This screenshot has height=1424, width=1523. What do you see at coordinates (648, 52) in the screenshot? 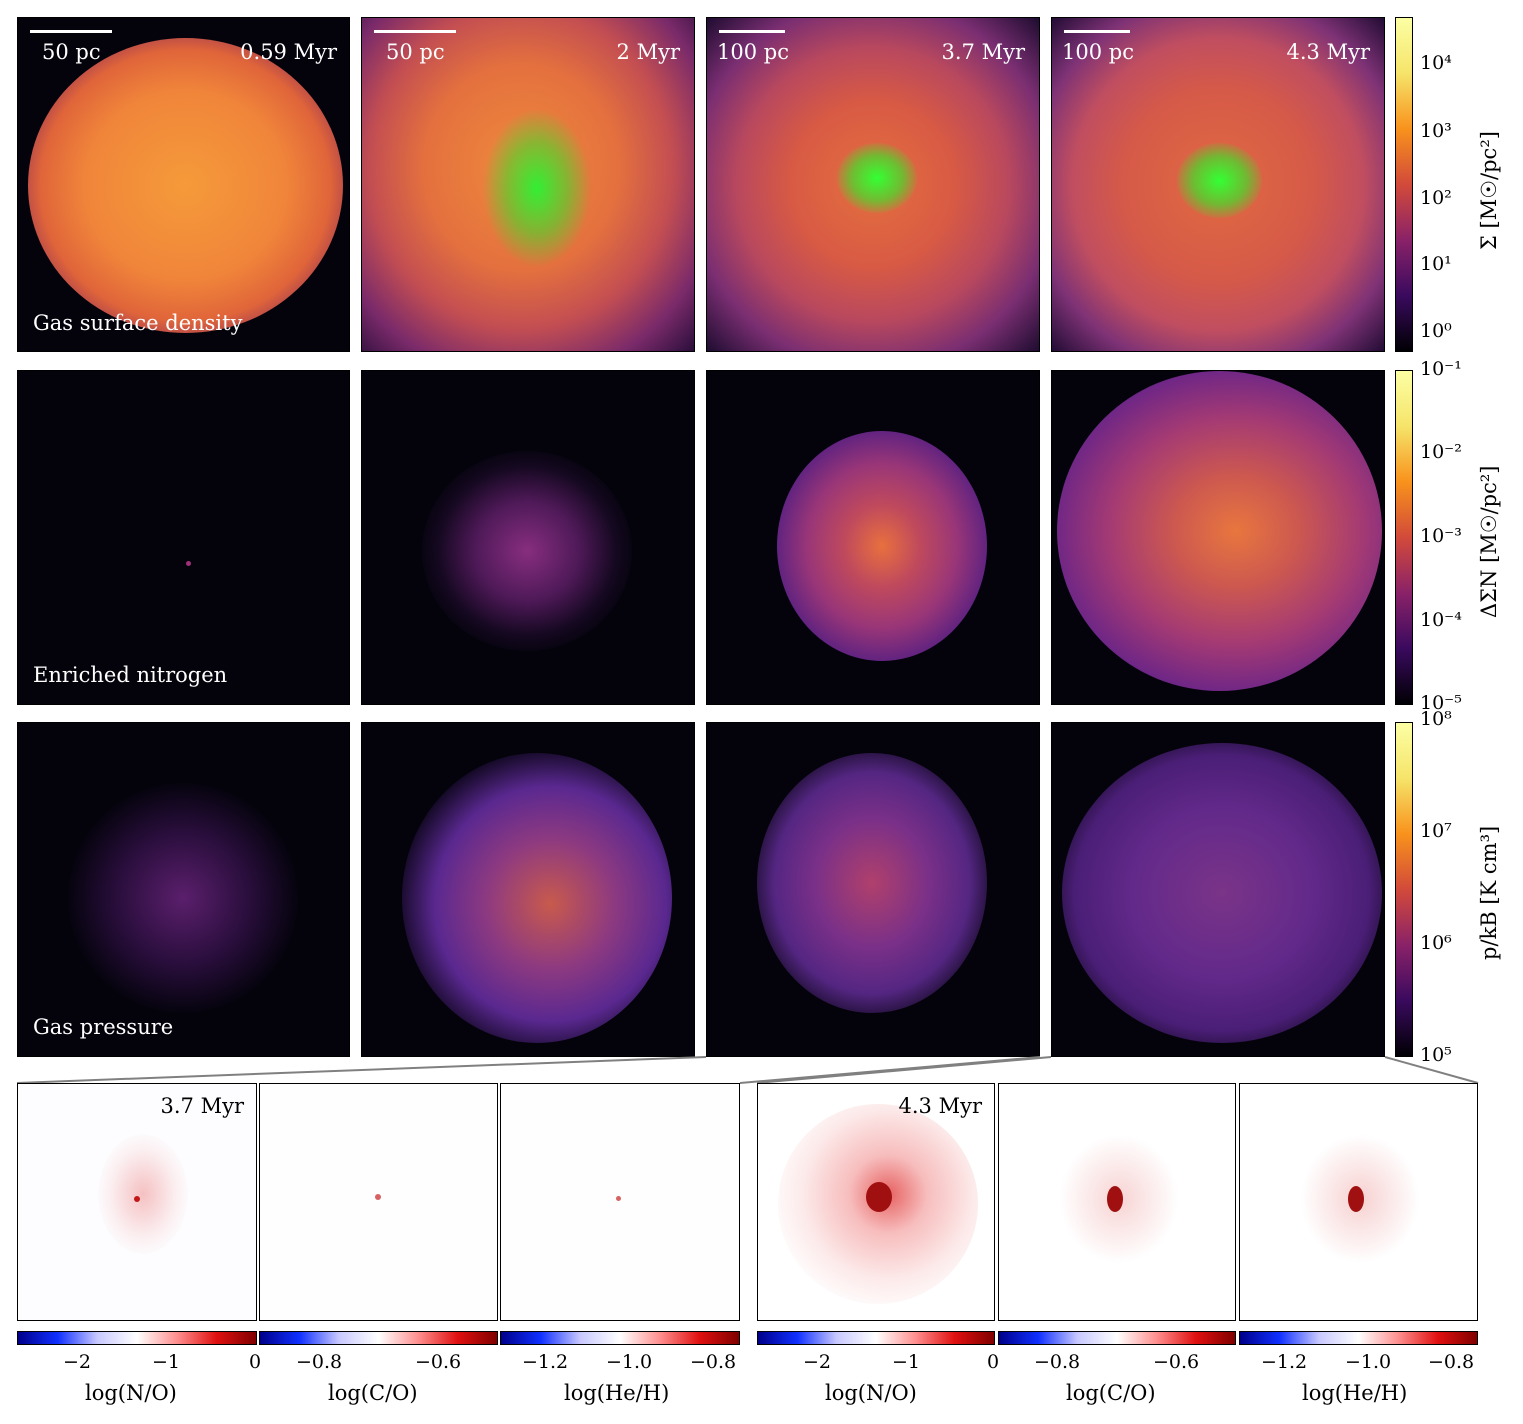
I see `time-label: 2 Myr` at bounding box center [648, 52].